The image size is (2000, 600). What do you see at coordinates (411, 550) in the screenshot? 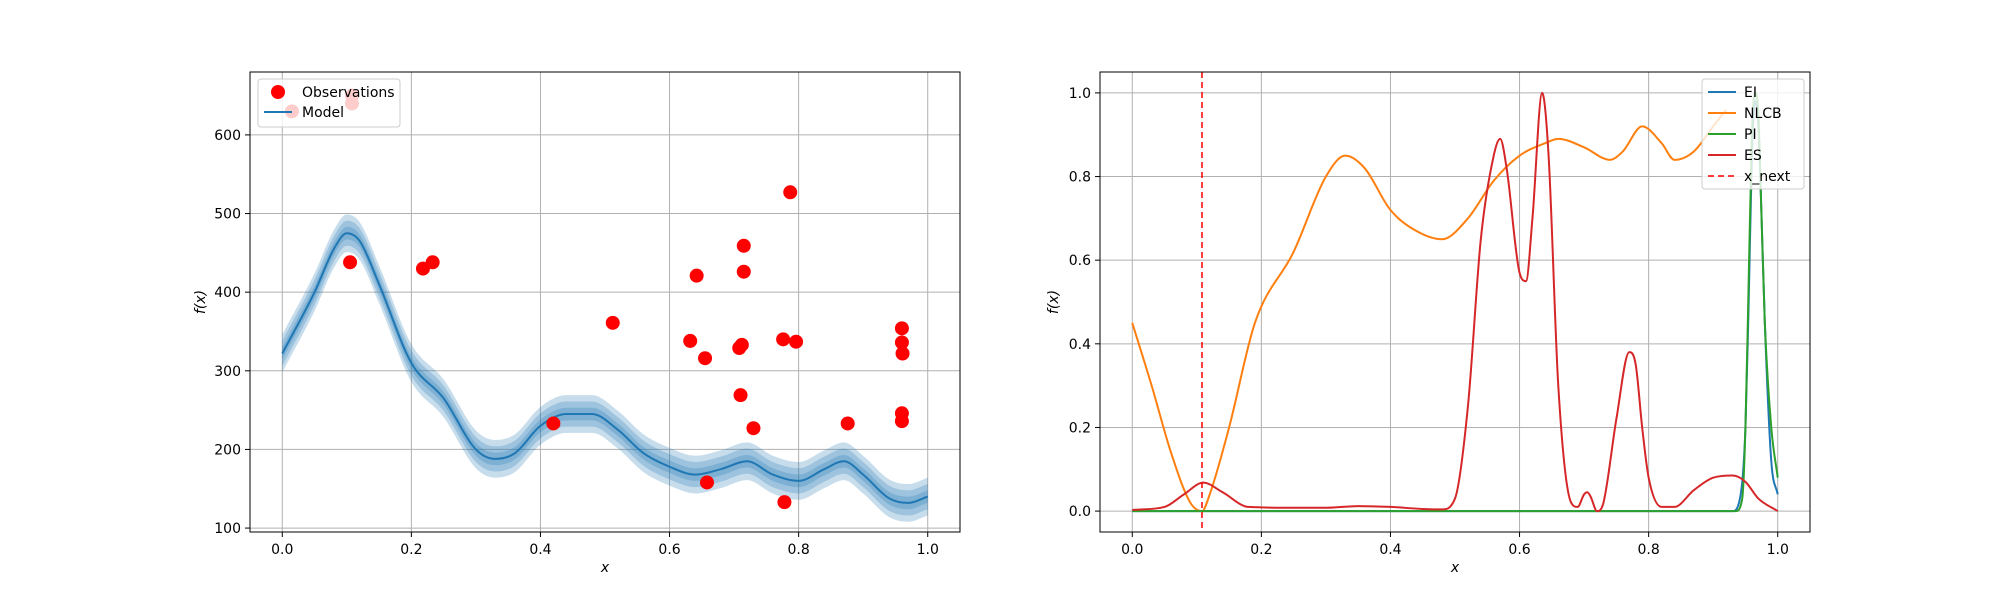
I see `left-x-tick-label: 0.2` at bounding box center [411, 550].